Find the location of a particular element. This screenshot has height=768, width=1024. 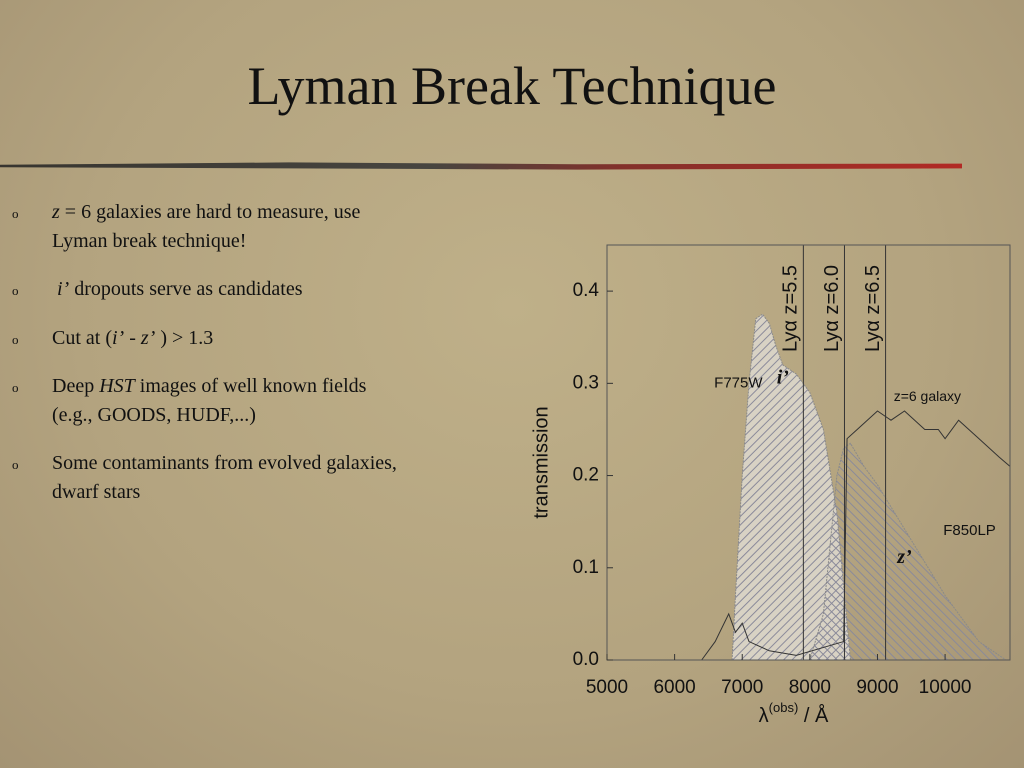

series-label: F850LP is located at coordinates (969, 530).